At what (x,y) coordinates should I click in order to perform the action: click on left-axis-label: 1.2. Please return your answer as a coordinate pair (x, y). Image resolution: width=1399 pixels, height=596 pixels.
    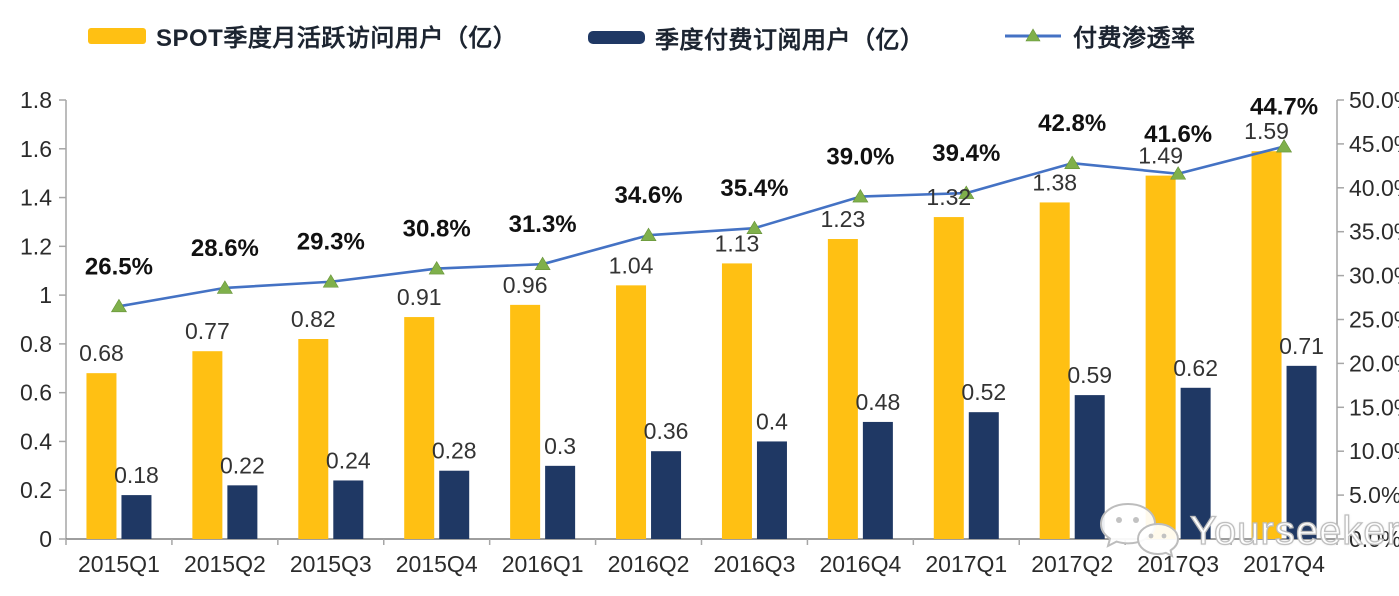
    Looking at the image, I should click on (36, 246).